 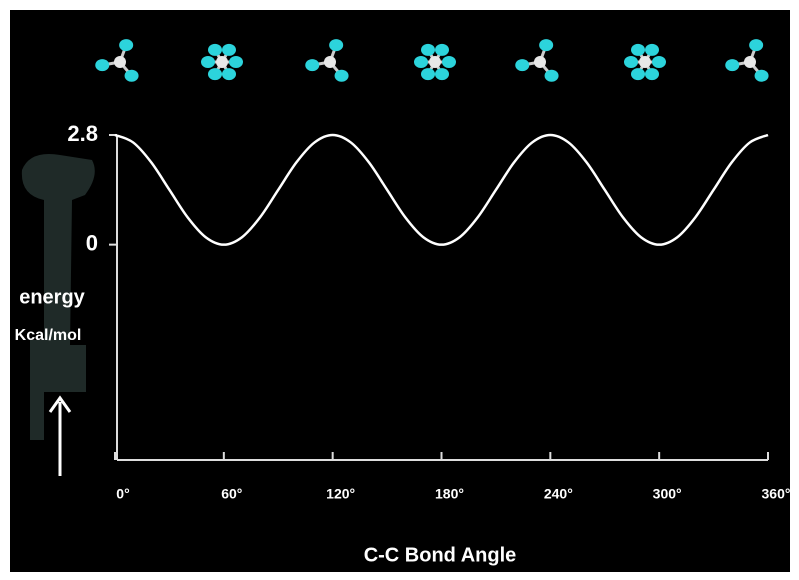 I want to click on x-tick-label: 120°, so click(x=340, y=494).